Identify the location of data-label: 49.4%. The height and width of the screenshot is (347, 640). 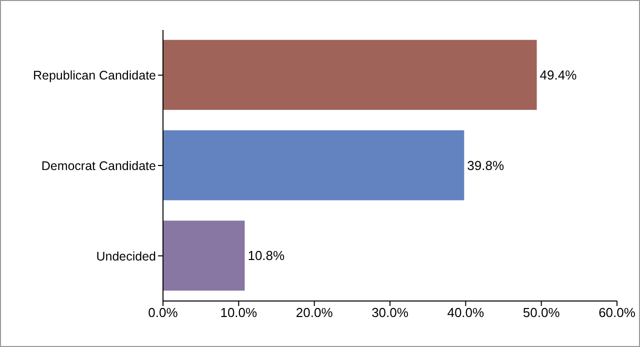
(559, 75).